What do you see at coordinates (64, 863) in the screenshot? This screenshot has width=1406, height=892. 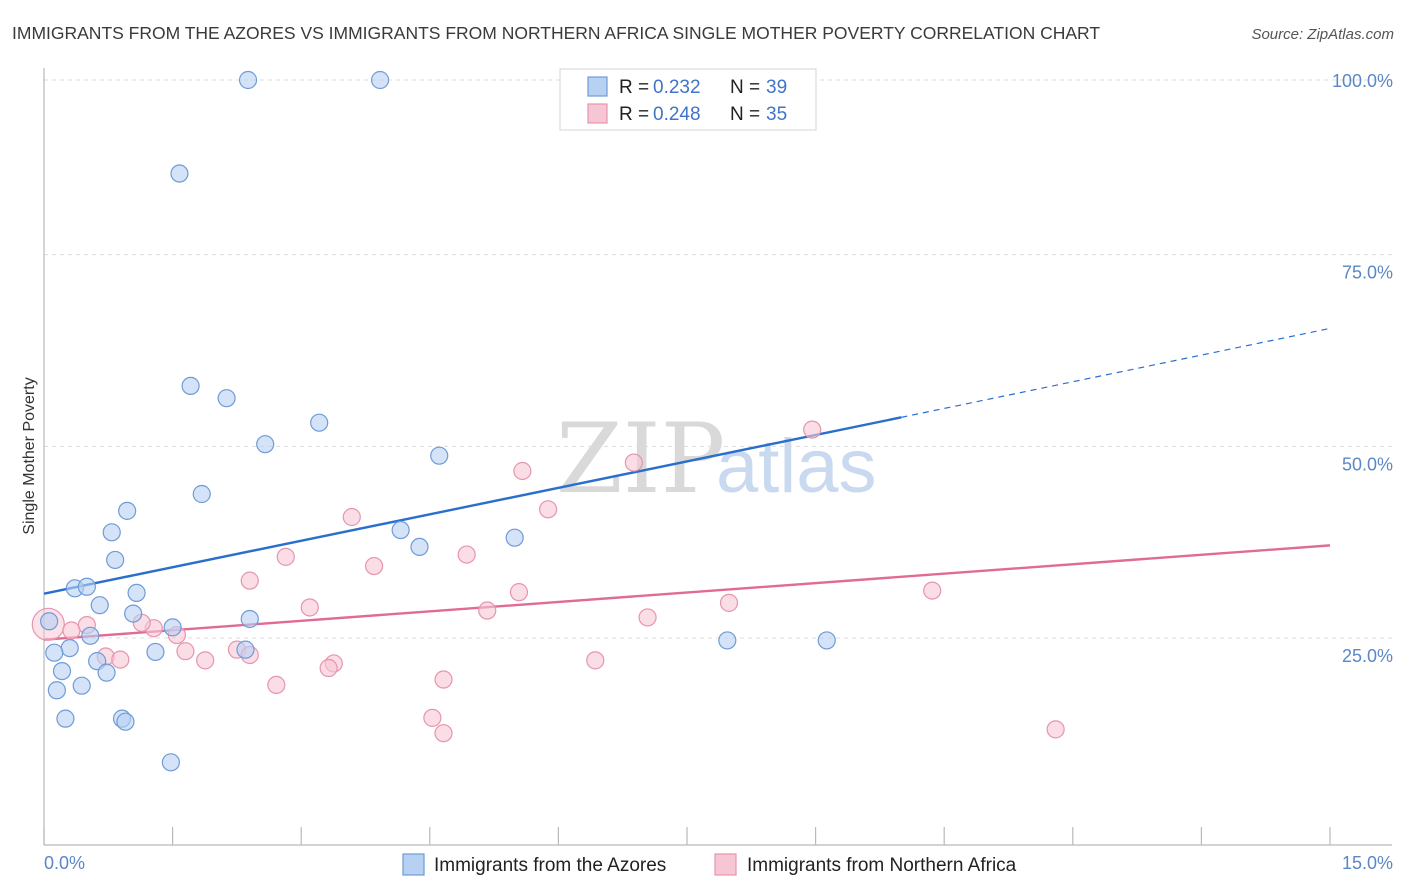 I see `x-tick-label: 0.0%` at bounding box center [64, 863].